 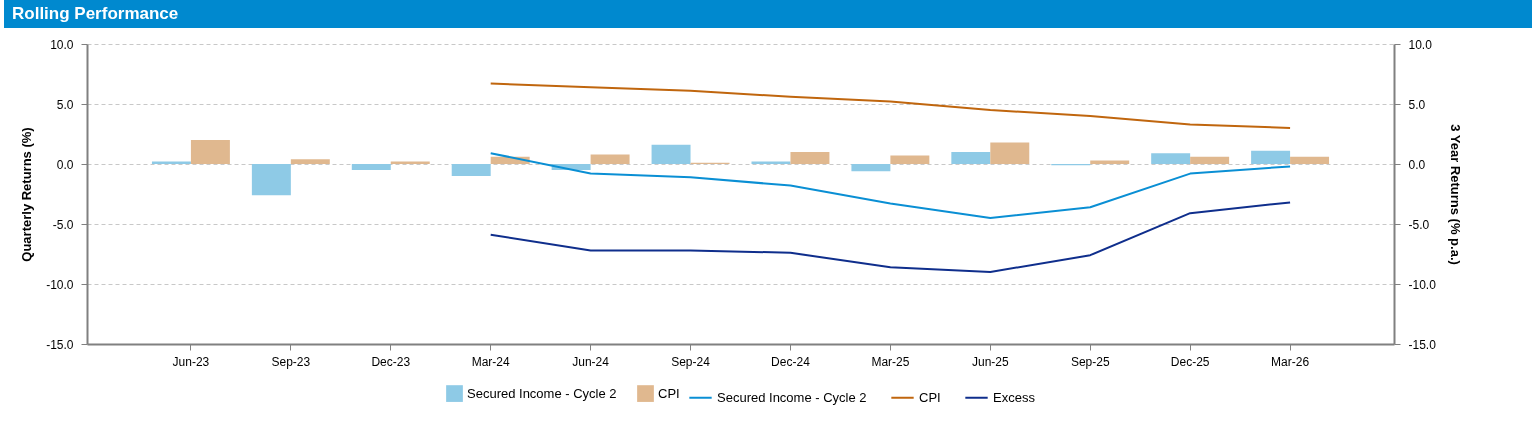 I want to click on x-tick-label: Dec-25, so click(x=1190, y=361).